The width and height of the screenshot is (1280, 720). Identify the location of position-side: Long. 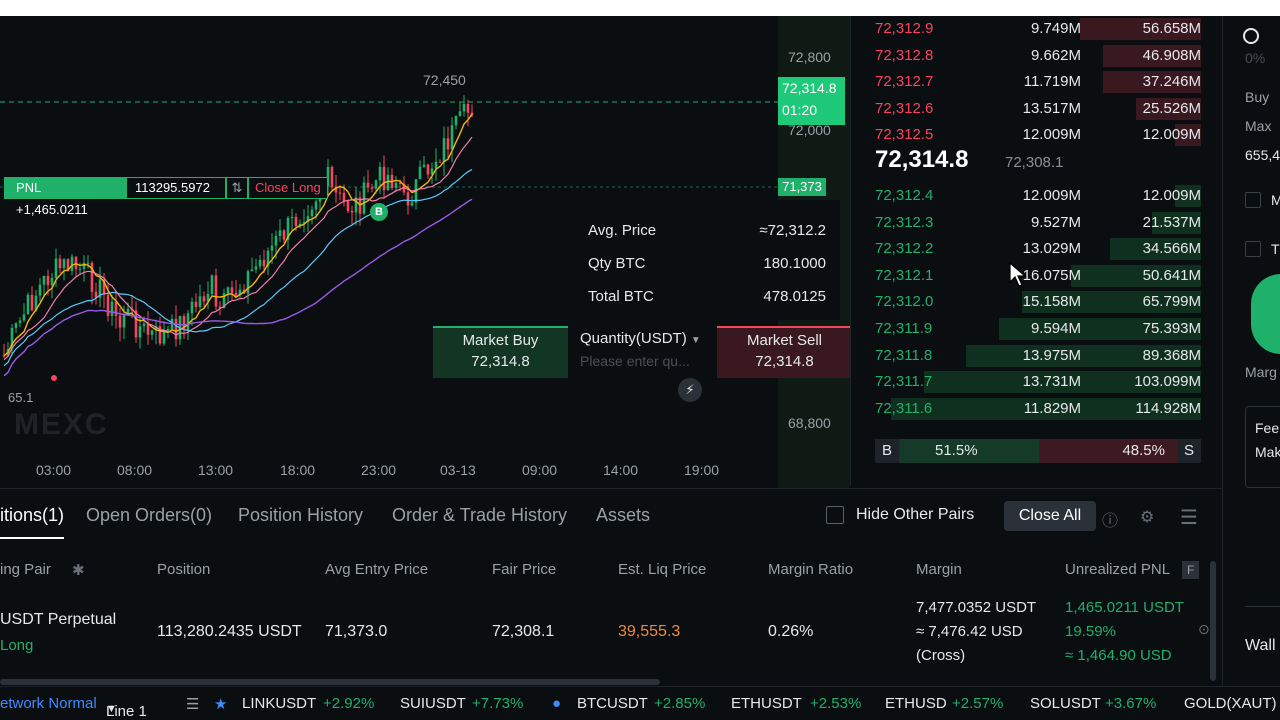
(17, 645).